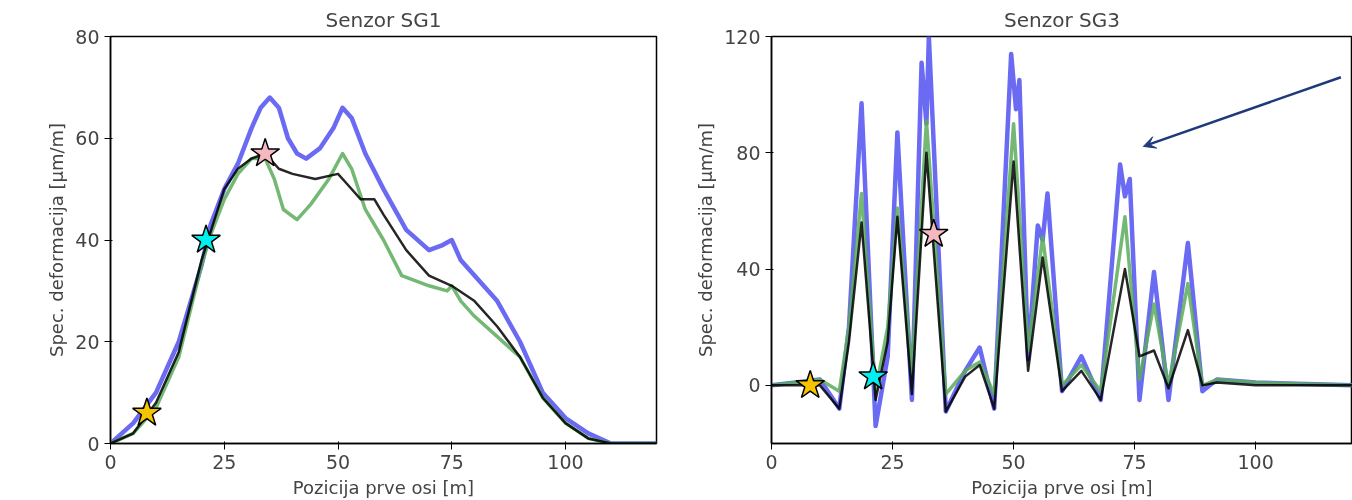  Describe the element at coordinates (742, 36) in the screenshot. I see `y-tick-label: 120` at that location.